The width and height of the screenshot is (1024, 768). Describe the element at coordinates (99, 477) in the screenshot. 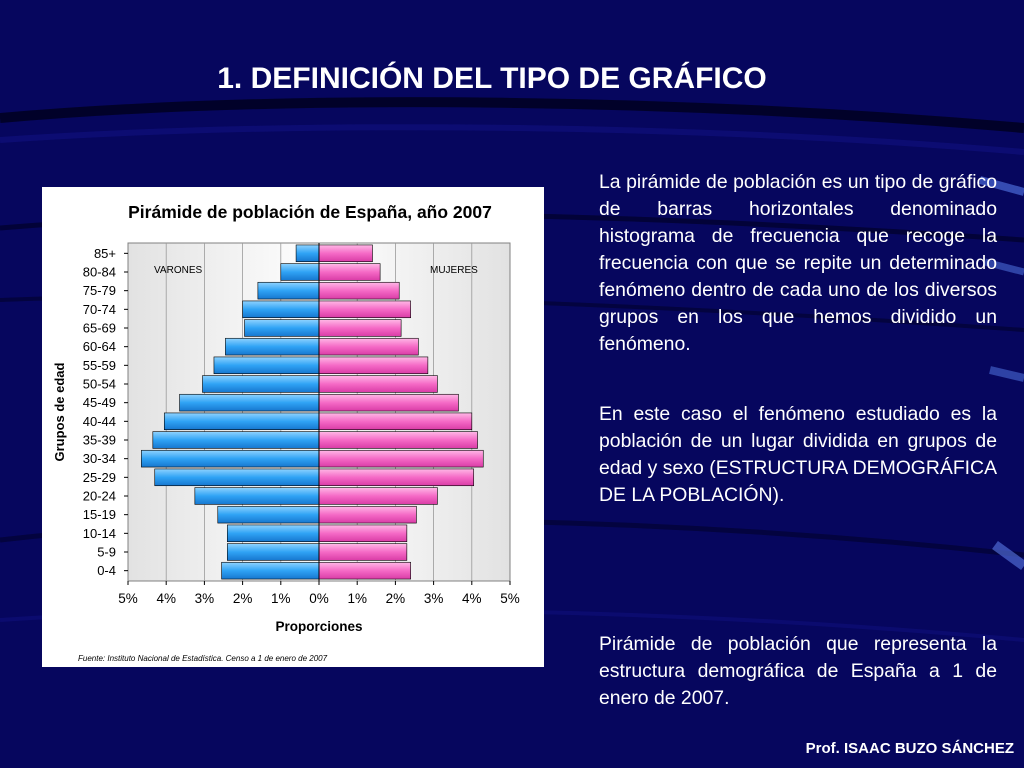

I see `y-tick-label: 25-29` at that location.